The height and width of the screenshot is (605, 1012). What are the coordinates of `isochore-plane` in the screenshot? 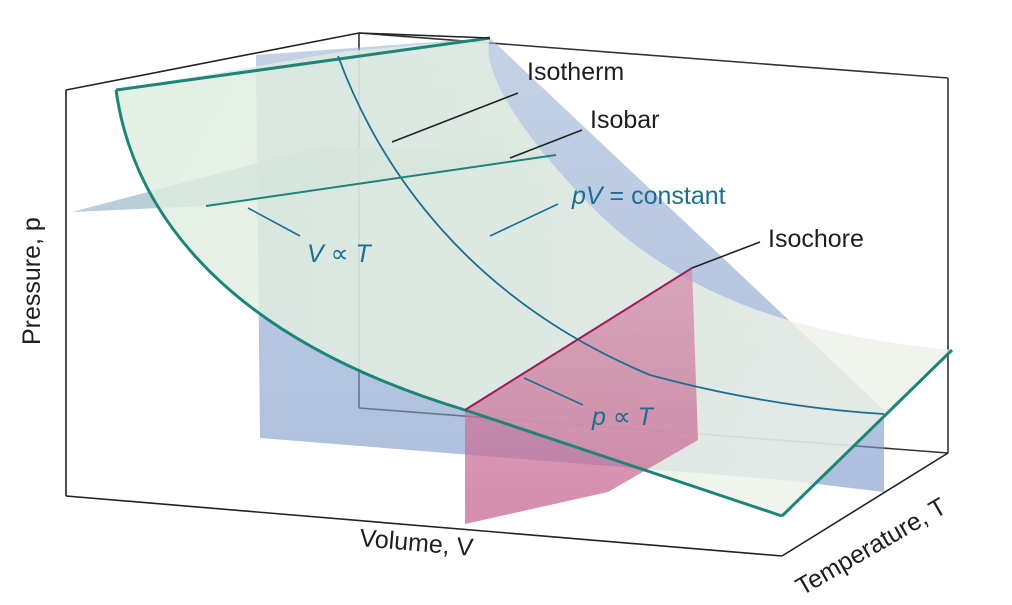 It's located at (581, 396).